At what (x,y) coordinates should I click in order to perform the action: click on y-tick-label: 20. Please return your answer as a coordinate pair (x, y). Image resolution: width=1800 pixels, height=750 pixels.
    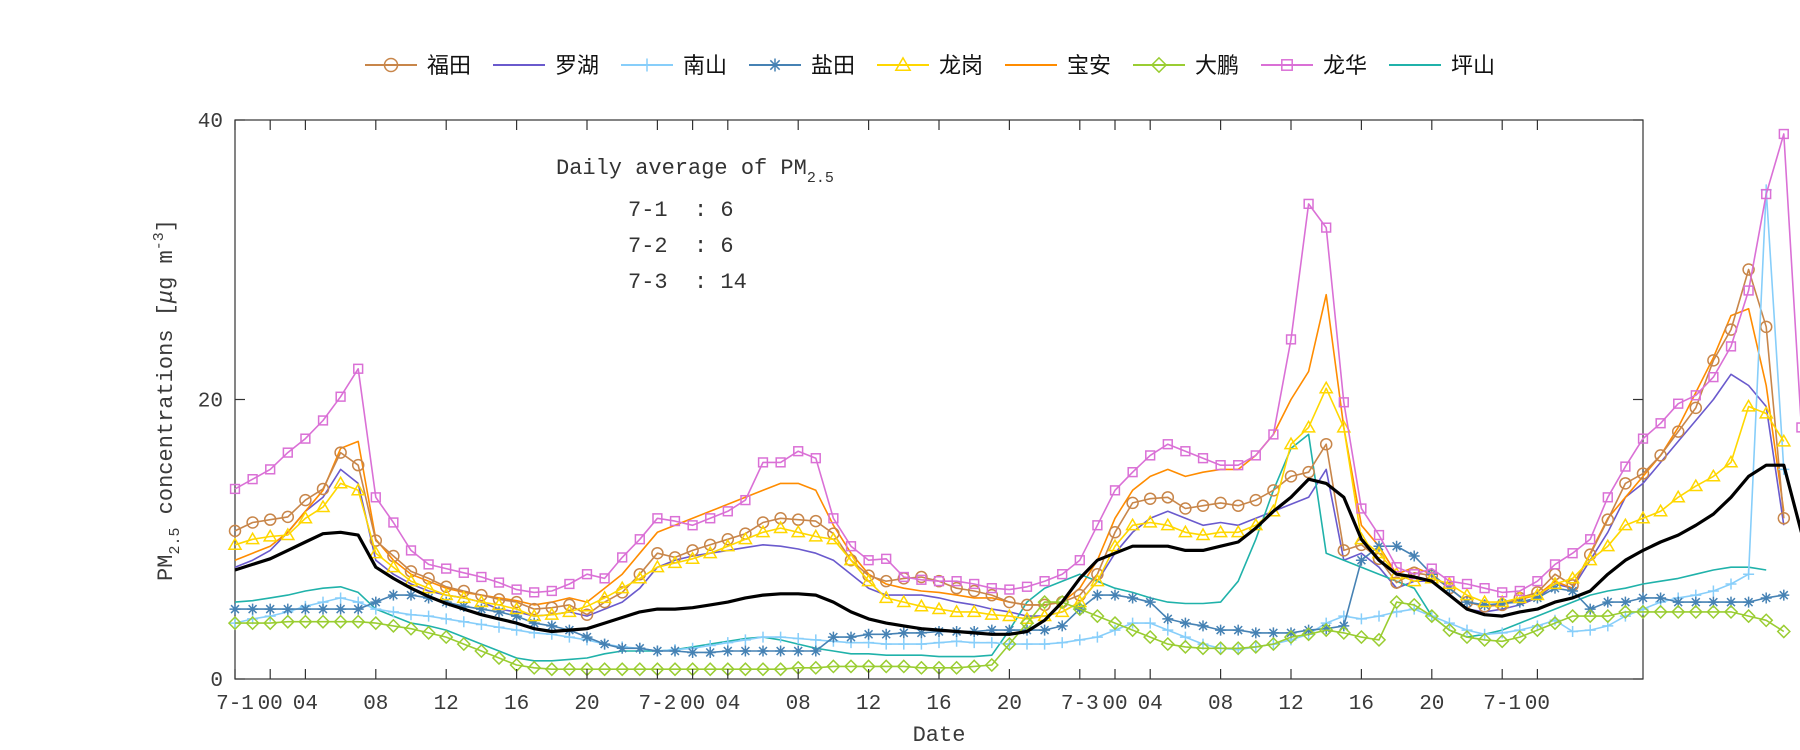
    Looking at the image, I should click on (210, 402).